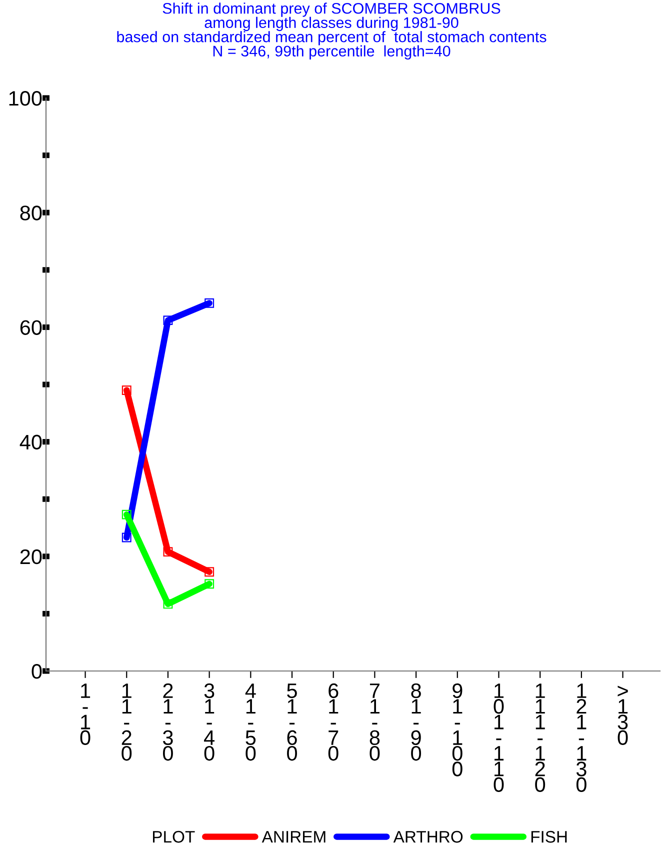 This screenshot has width=663, height=861. Describe the element at coordinates (31, 213) in the screenshot. I see `y-tick-label: 80` at that location.